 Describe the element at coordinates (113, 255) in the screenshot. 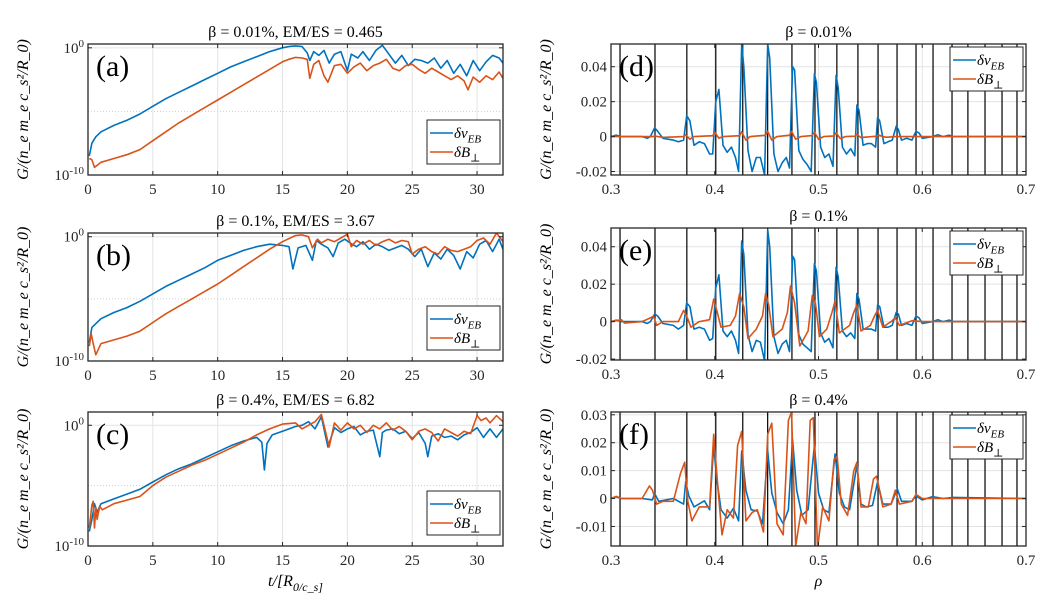

I see `panel-label: (b)` at that location.